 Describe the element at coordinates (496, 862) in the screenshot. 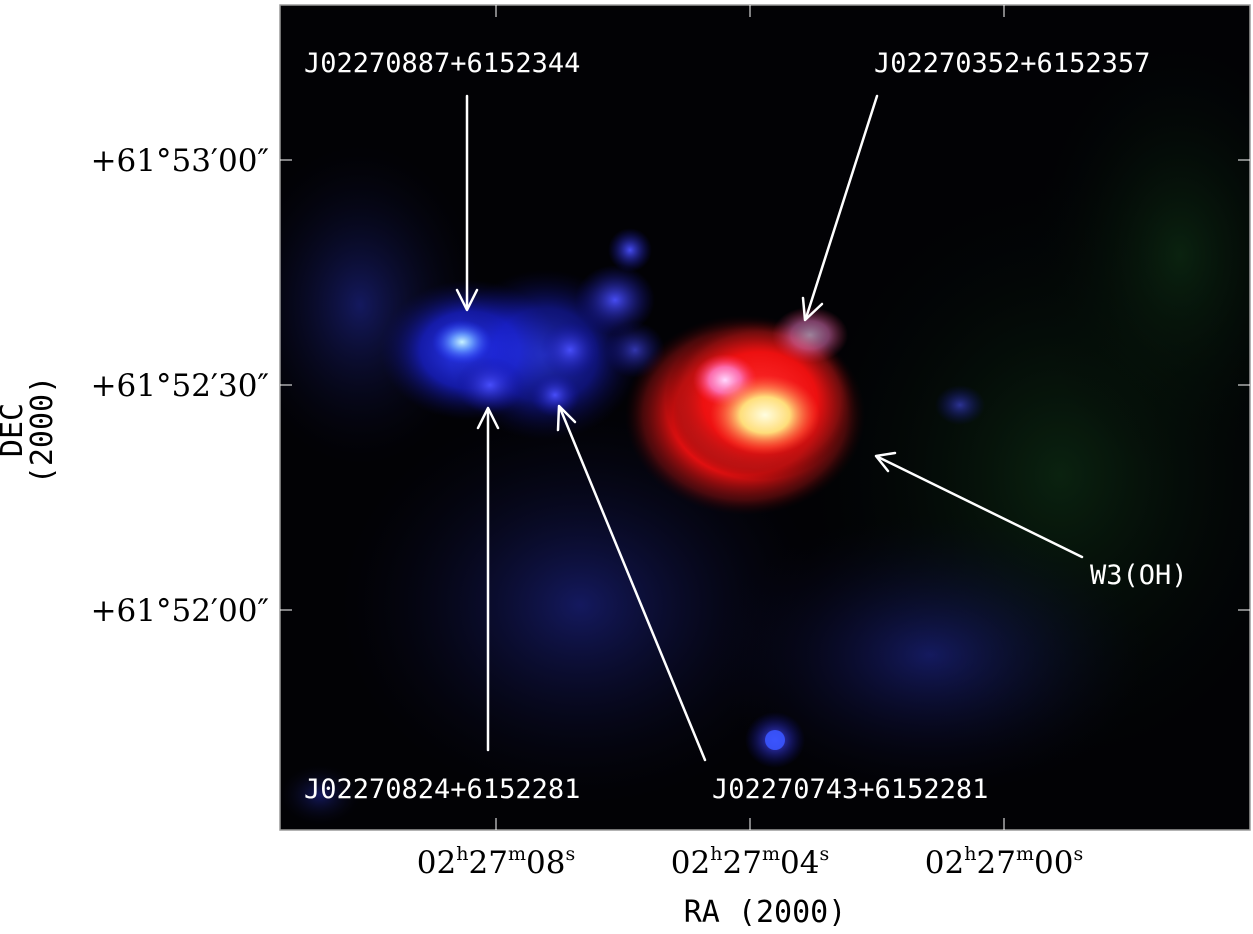

I see `ra-tick-label: 02h27m08s` at that location.